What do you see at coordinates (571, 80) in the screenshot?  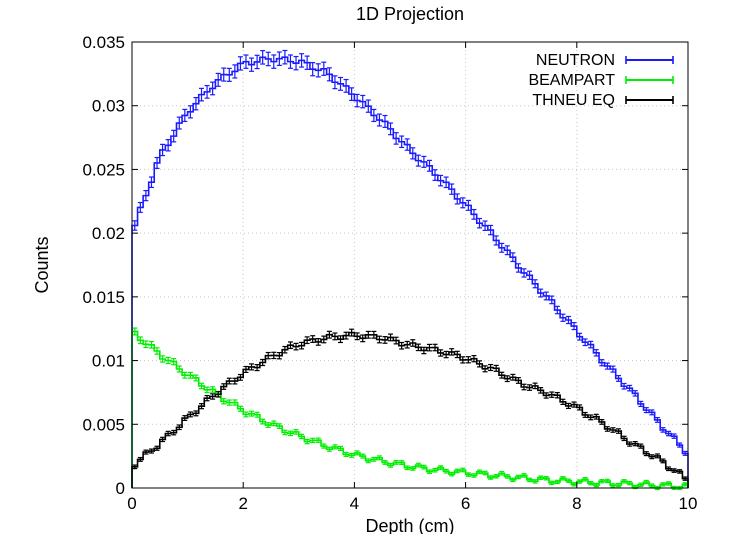 I see `legend-label: BEAMPART` at bounding box center [571, 80].